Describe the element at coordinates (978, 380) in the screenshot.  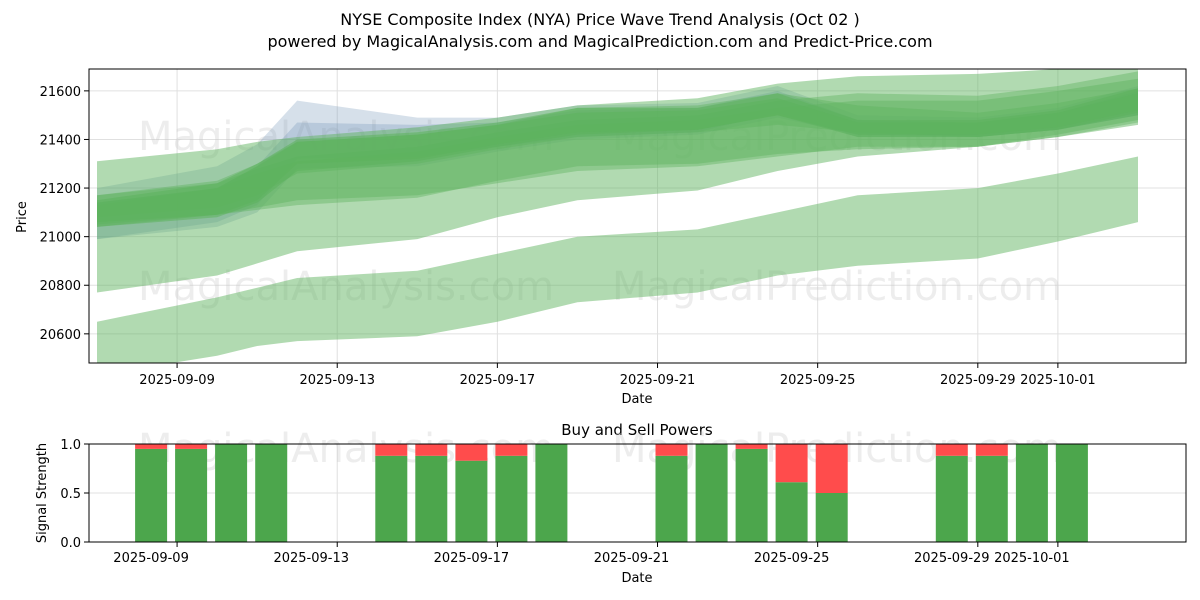
I see `price-x-tick-label: 2025-09-29` at that location.